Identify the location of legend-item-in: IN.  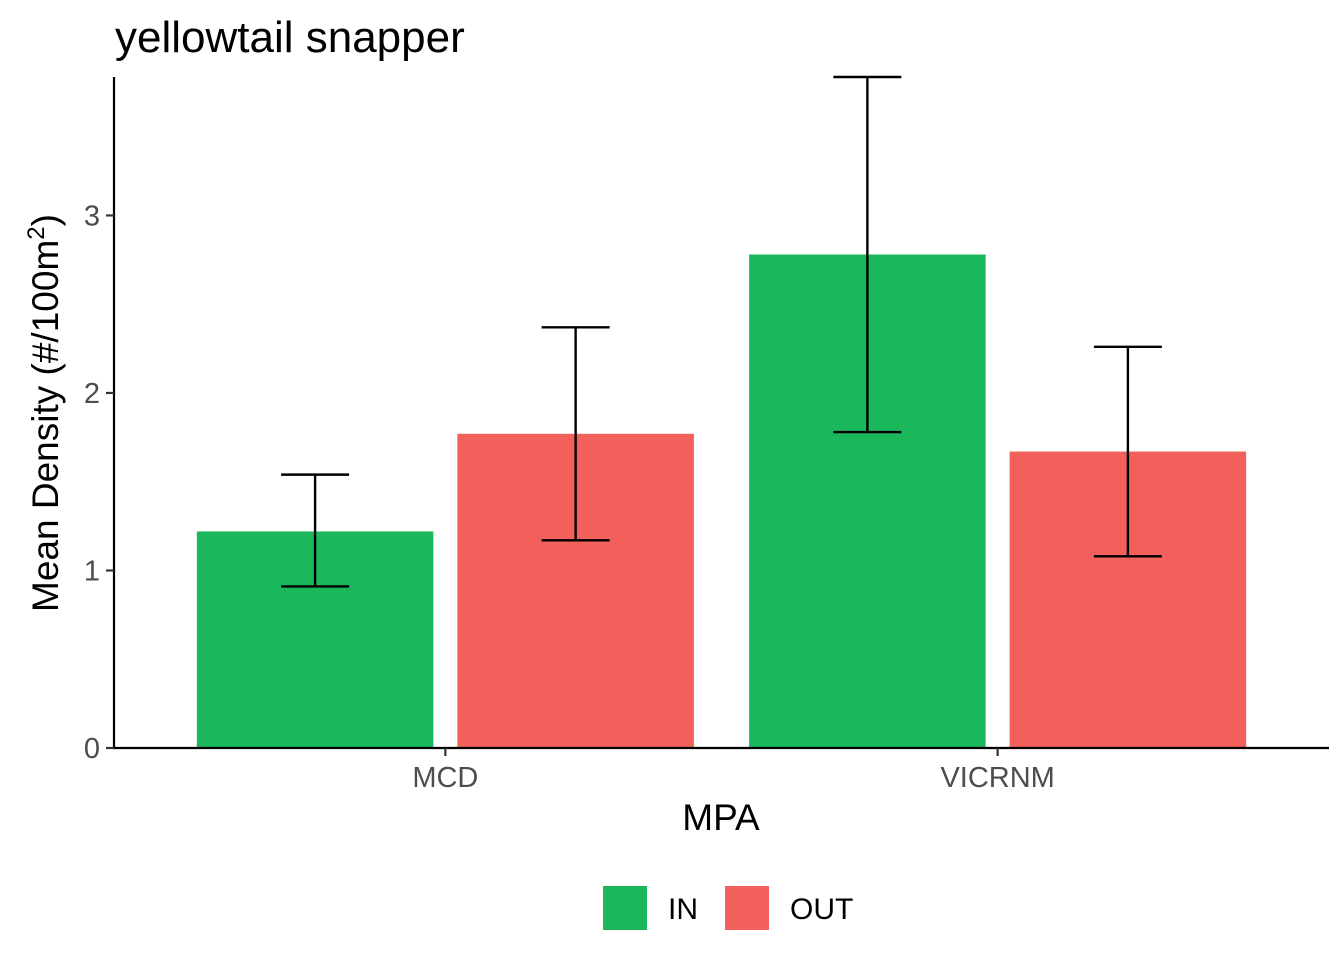
(650, 908).